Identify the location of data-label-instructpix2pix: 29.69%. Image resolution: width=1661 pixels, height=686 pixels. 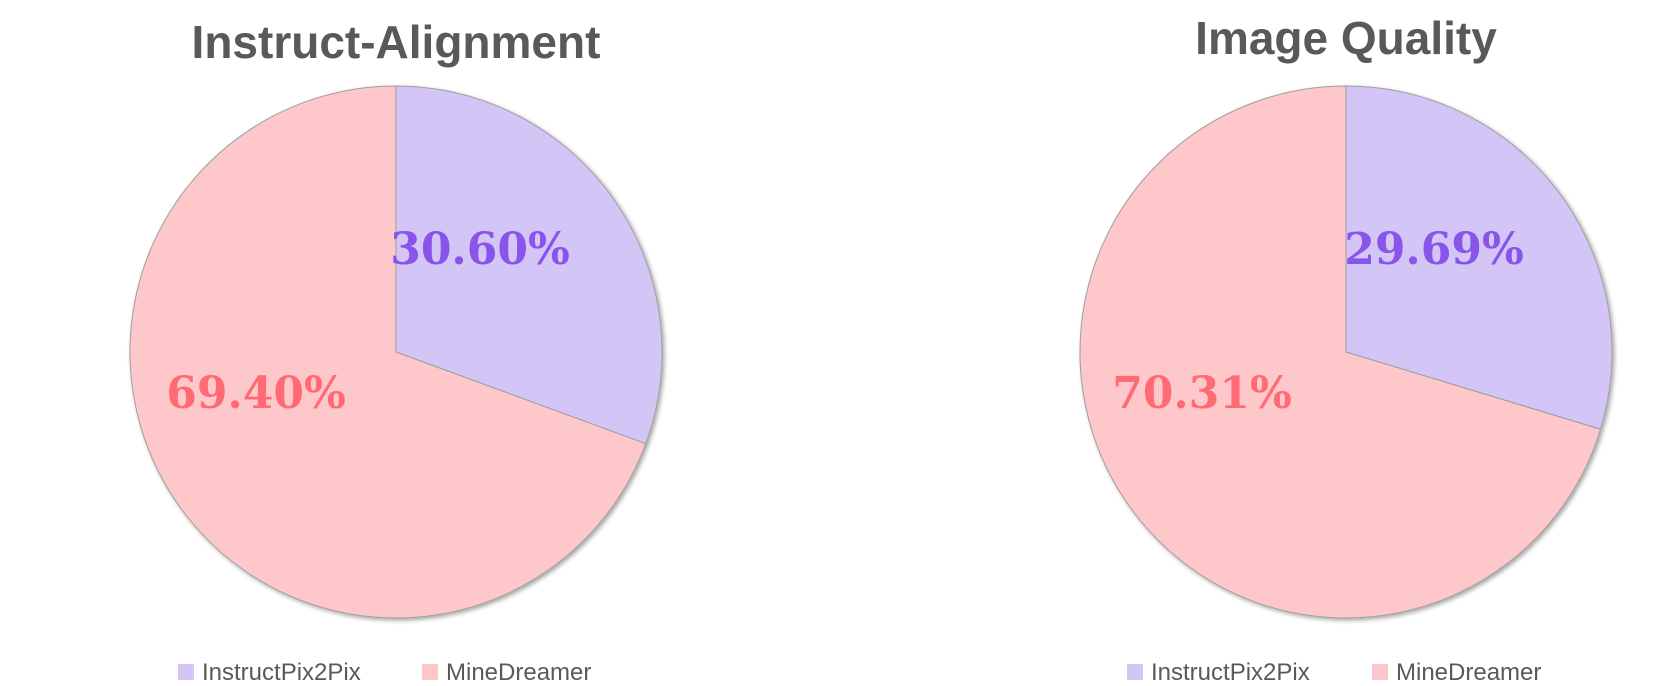
(1434, 249).